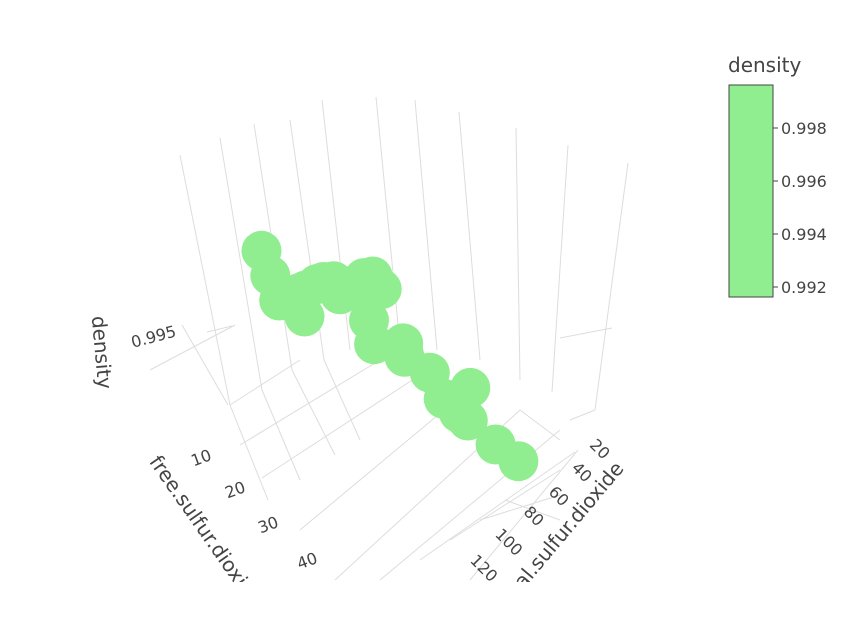 This screenshot has height=642, width=860. What do you see at coordinates (268, 524) in the screenshot?
I see `x-tick-label: 30` at bounding box center [268, 524].